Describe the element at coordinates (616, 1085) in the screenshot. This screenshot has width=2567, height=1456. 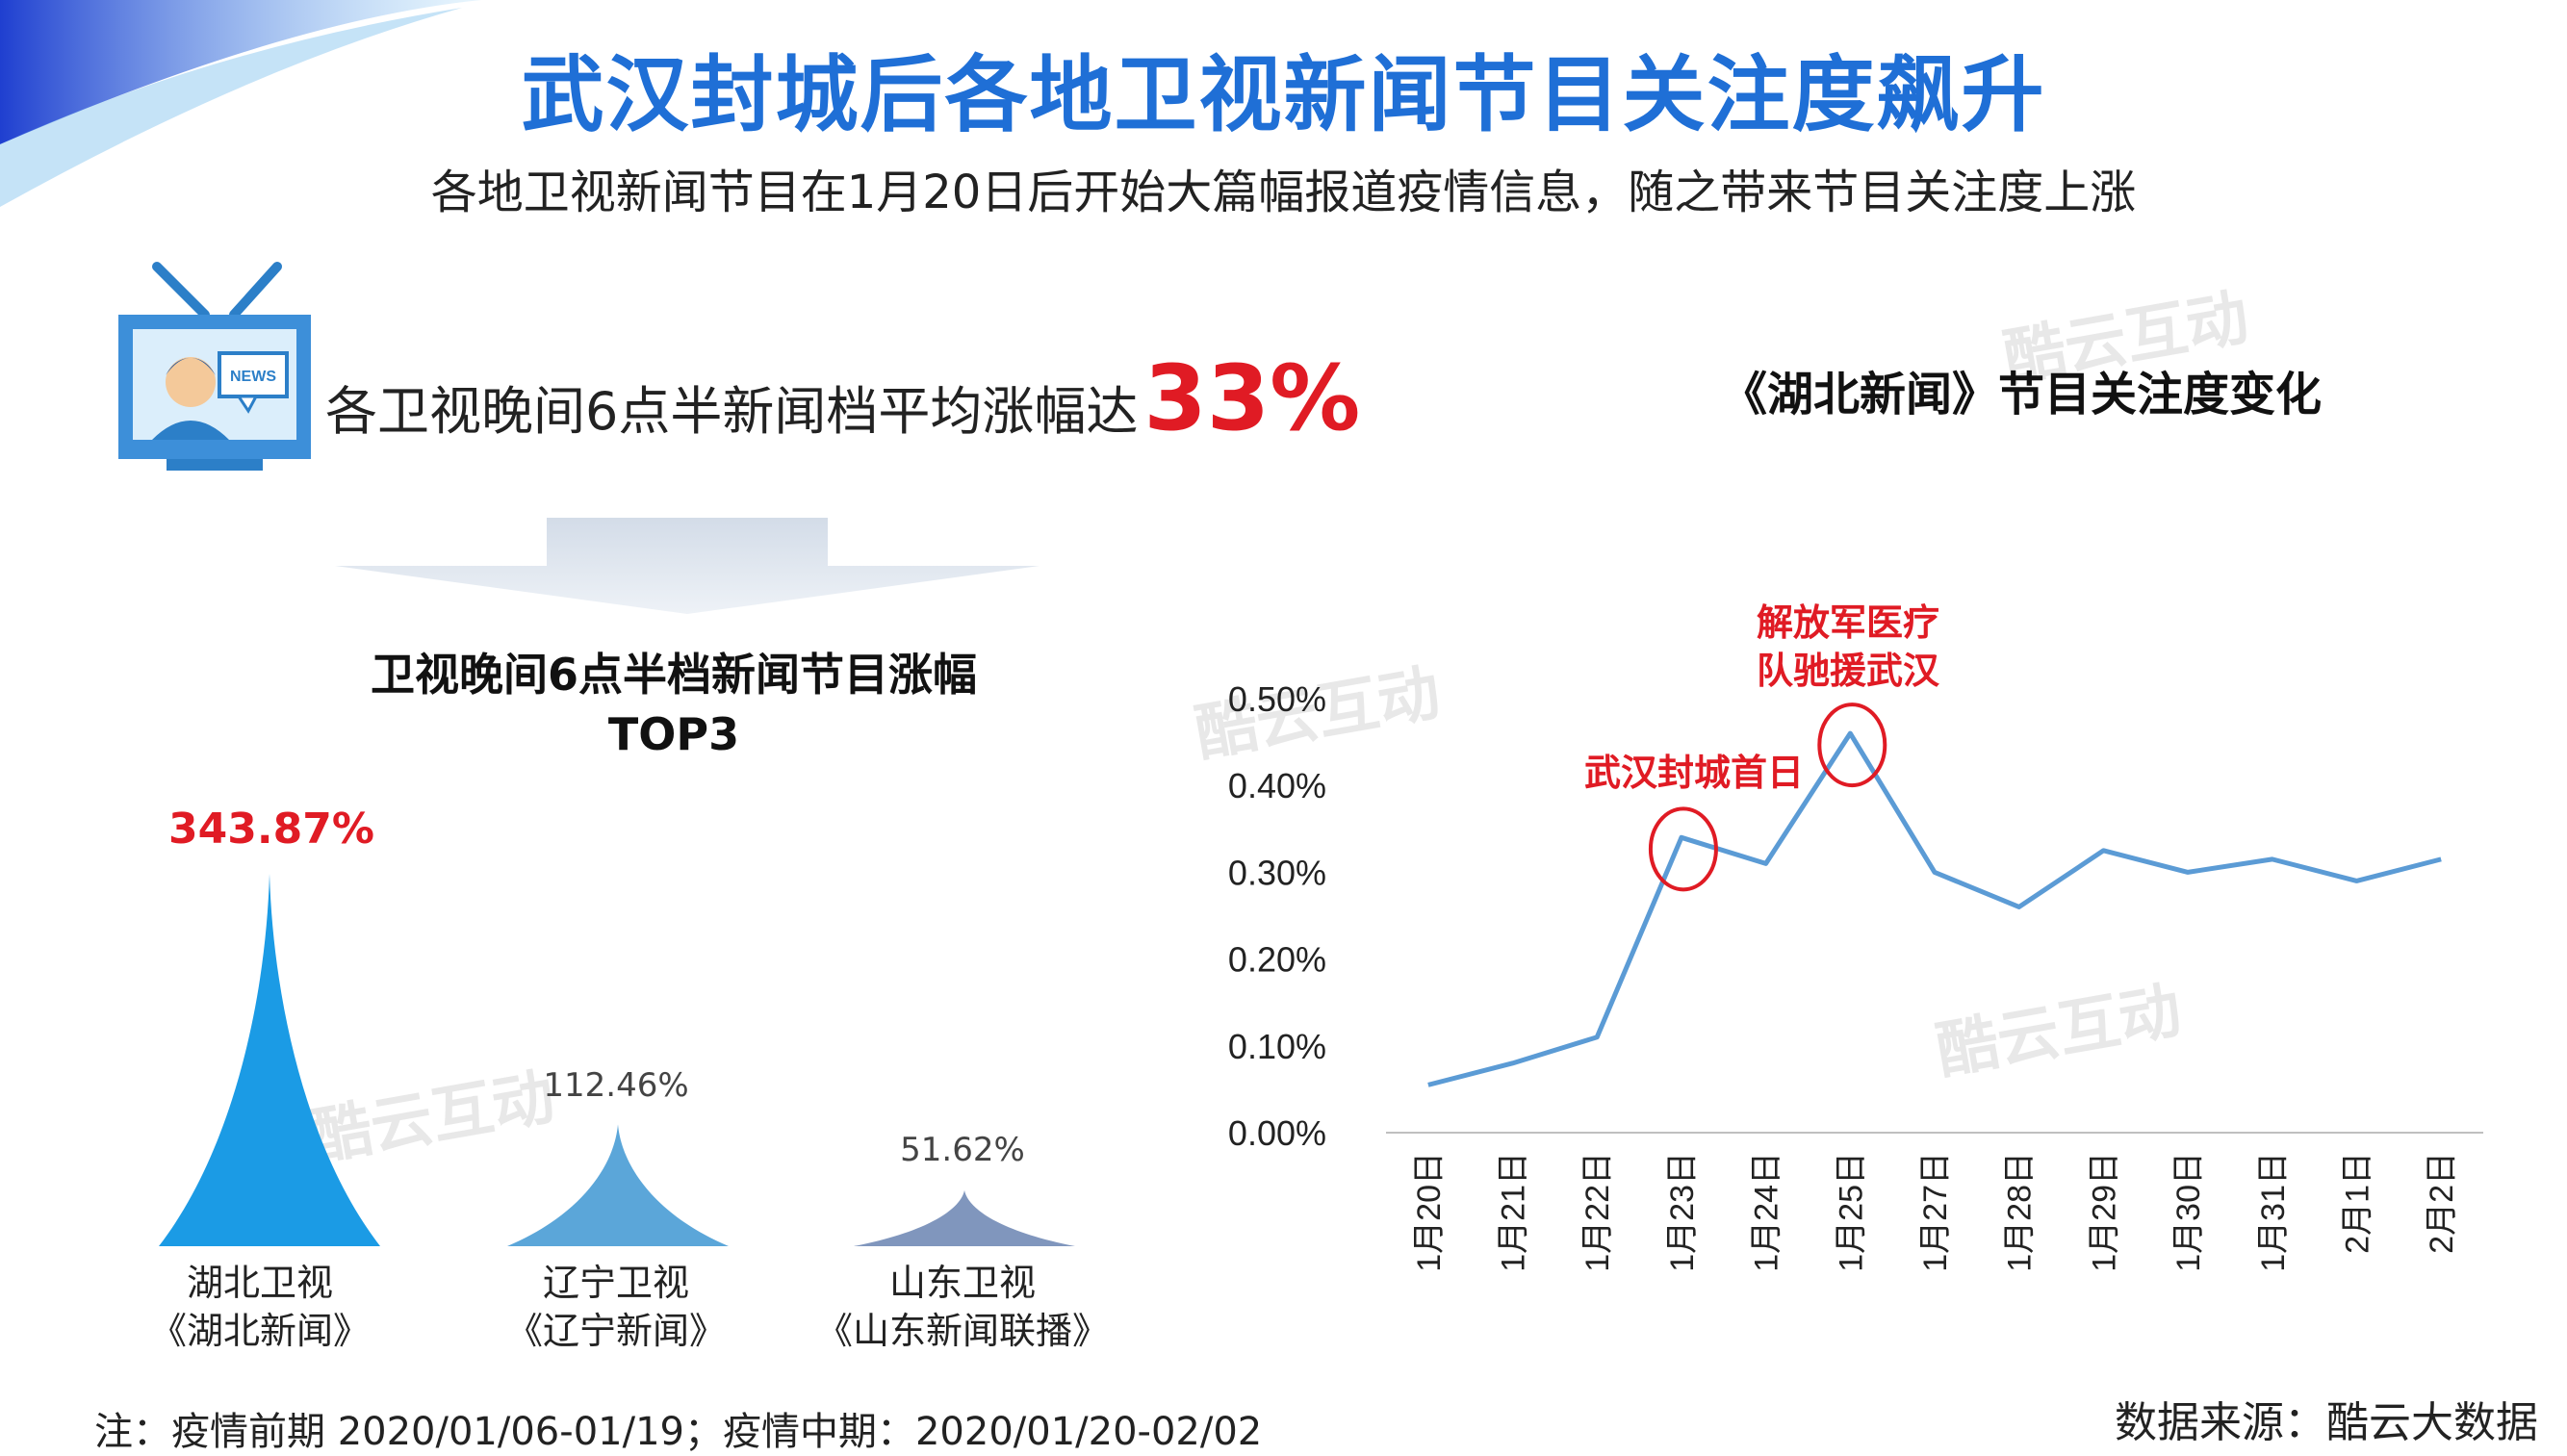
I see `bar-value-label: 112.46%` at that location.